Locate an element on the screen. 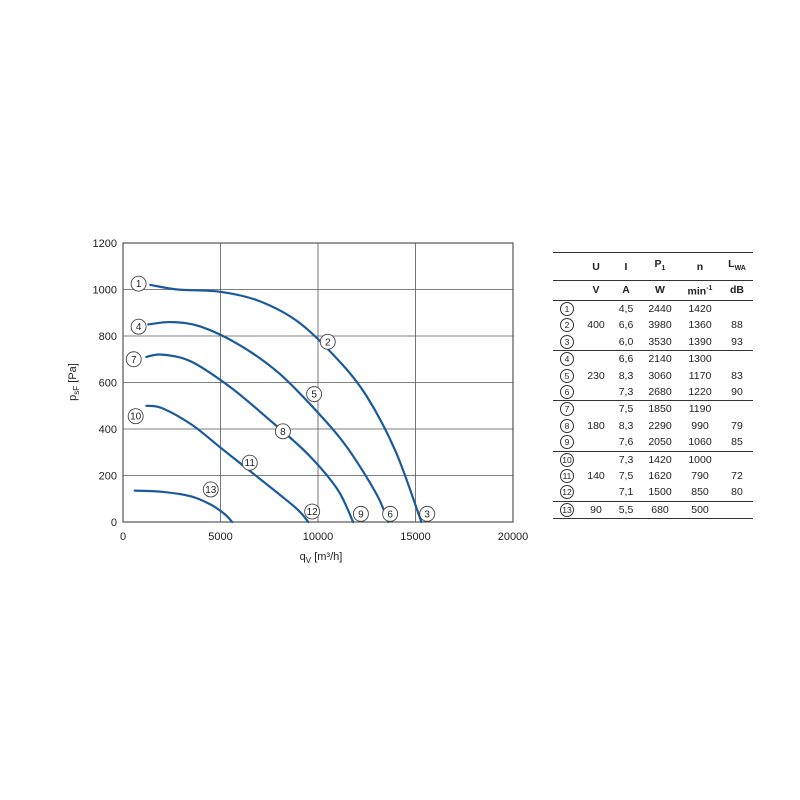 This screenshot has height=800, width=800. cell-i: 7,6 is located at coordinates (626, 442).